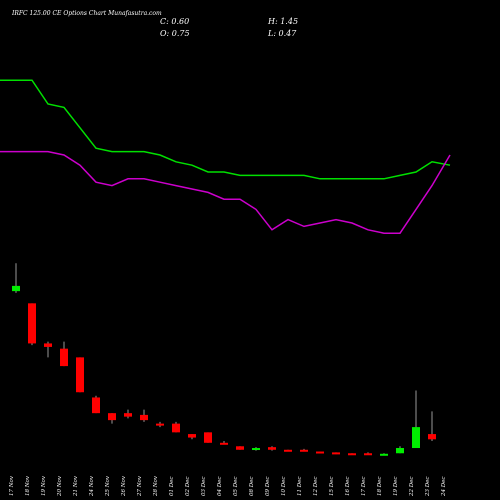  I want to click on x-tick-label: 16 Dec, so click(348, 487).